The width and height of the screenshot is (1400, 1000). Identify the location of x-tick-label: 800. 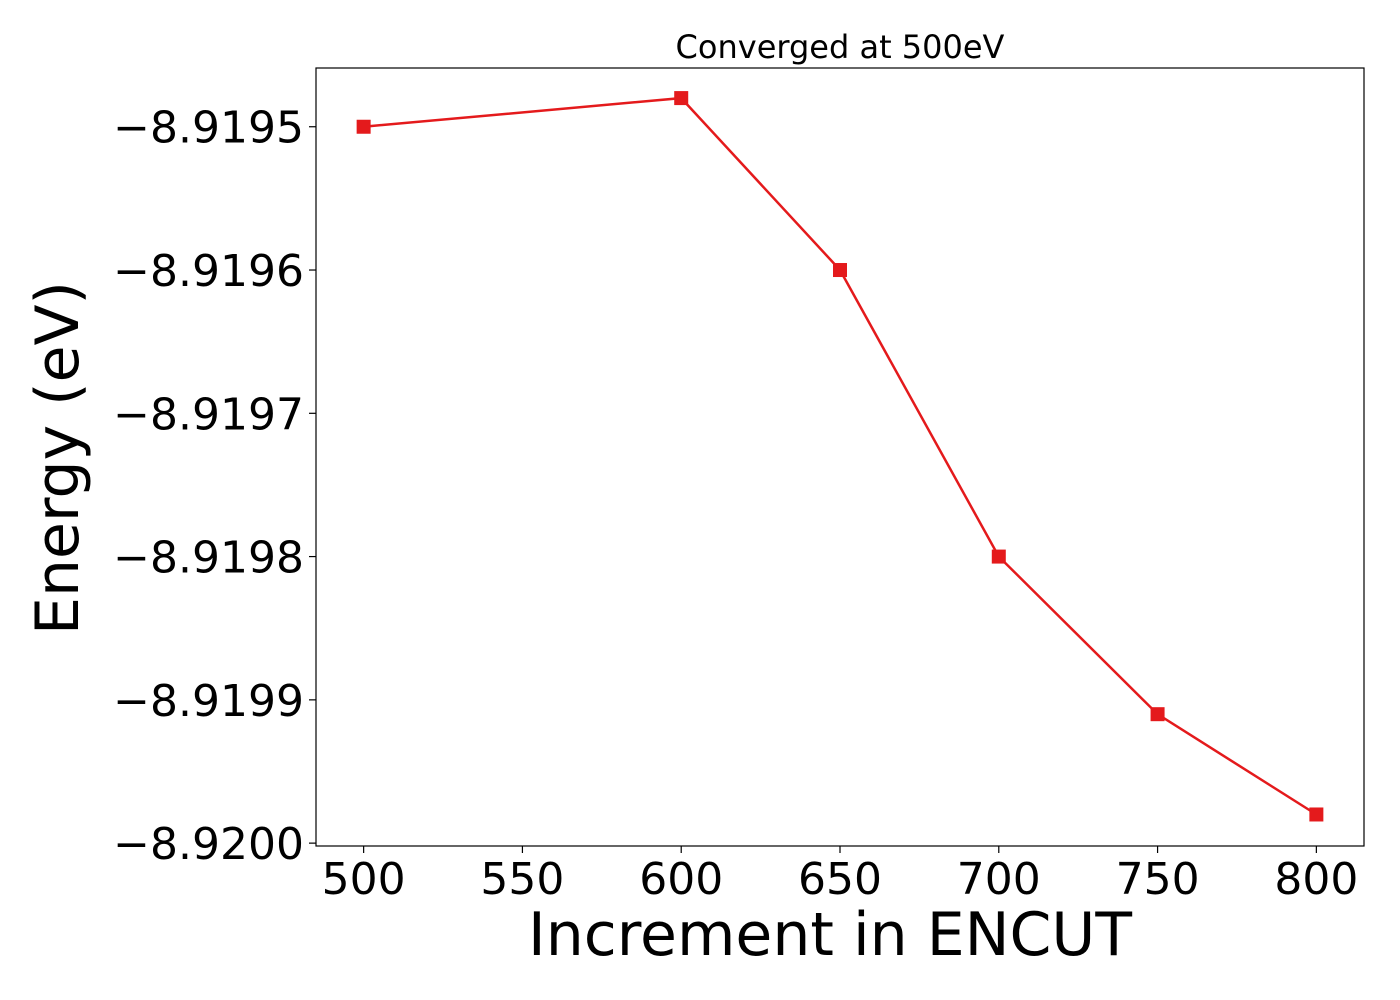
(1316, 879).